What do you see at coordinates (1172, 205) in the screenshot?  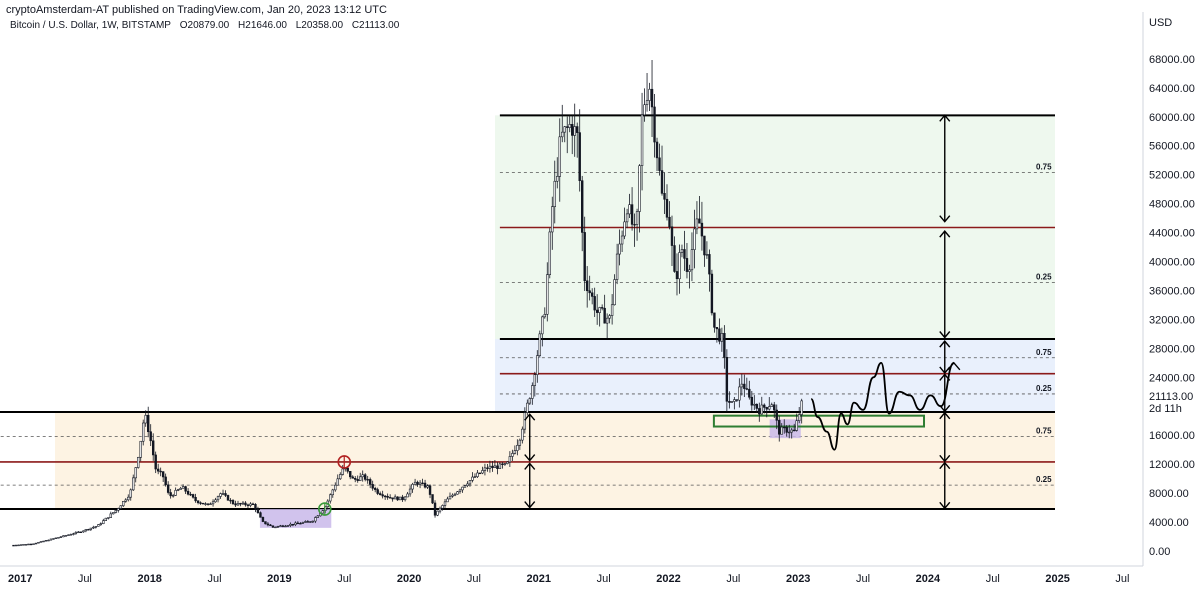 I see `y-tick-label: 48000.00` at bounding box center [1172, 205].